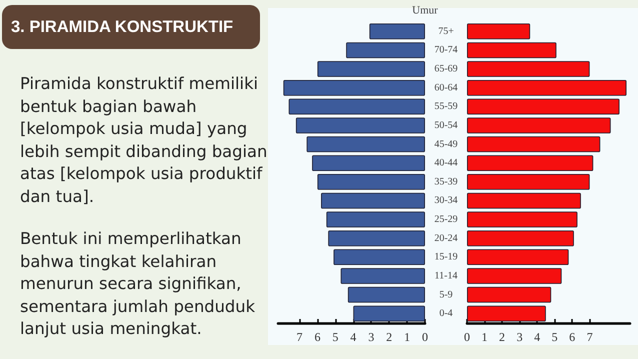  Describe the element at coordinates (138, 284) in the screenshot. I see `text: Bentuk ini memperlihatkan bahwa tingkat kelahiran menurun secara signifikan, sementara jumlah penduduk lanjut usia meningkat.` at that location.